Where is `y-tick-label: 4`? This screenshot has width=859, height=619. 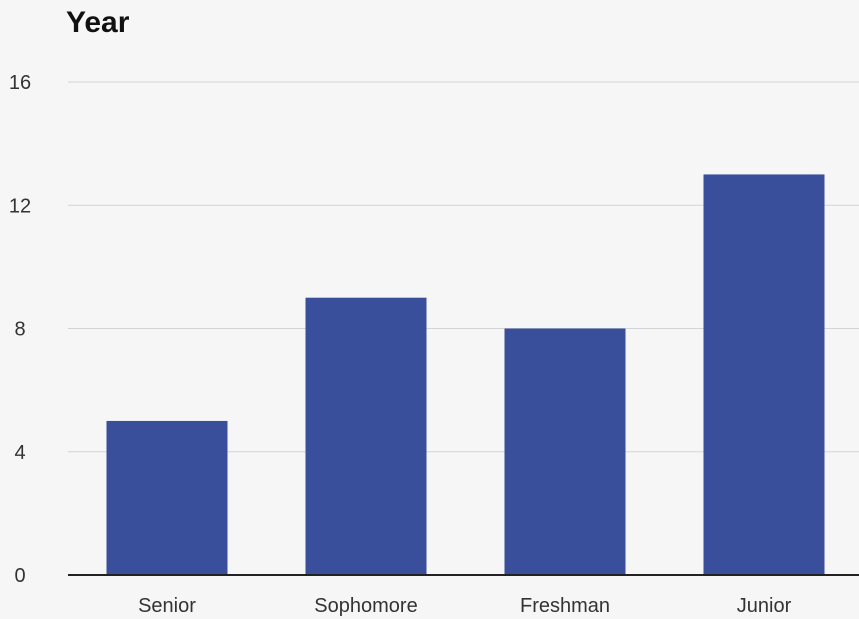 y-tick-label: 4 is located at coordinates (19, 453).